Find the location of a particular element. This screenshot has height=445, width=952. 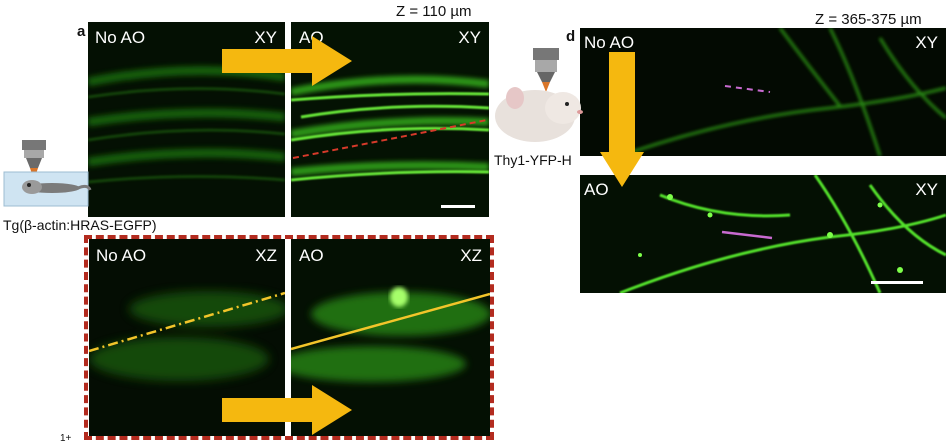

panel-a-depth-label: Z = 110 µm is located at coordinates (434, 11).